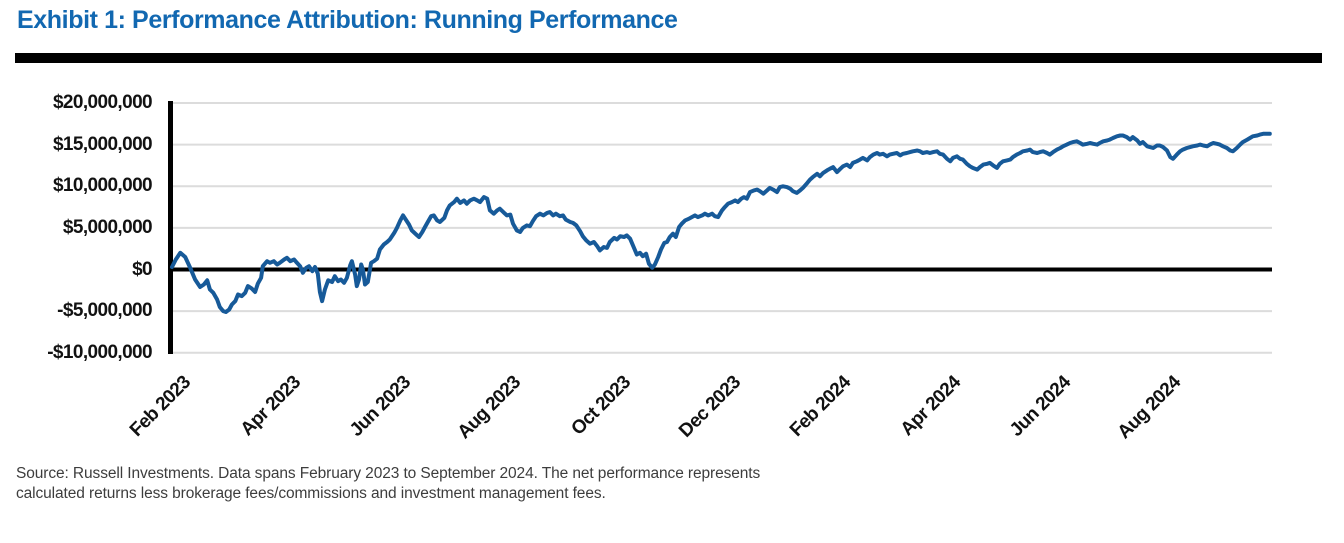 The width and height of the screenshot is (1344, 543). What do you see at coordinates (142, 269) in the screenshot?
I see `y-axis-tick-label: $0` at bounding box center [142, 269].